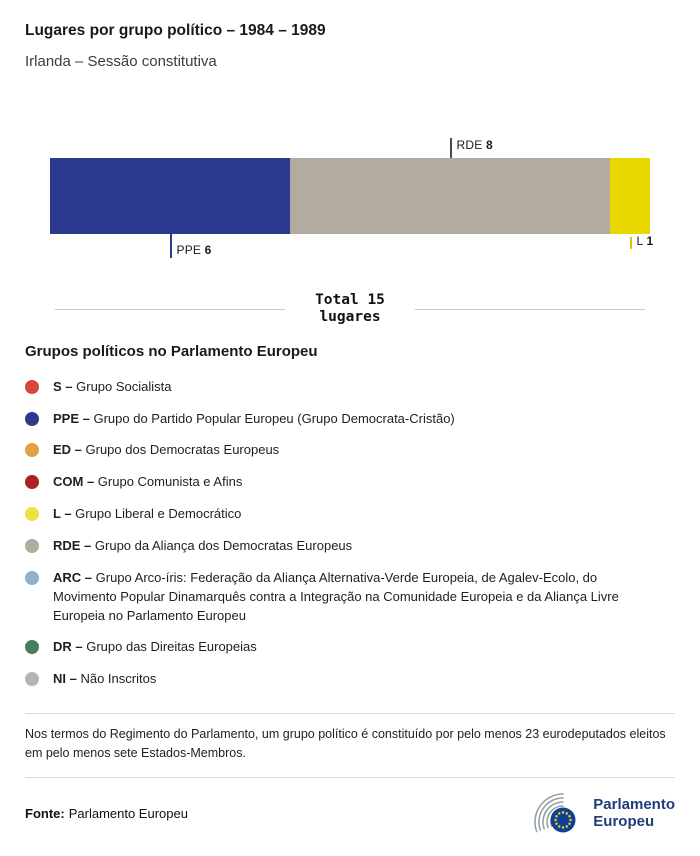 Image resolution: width=700 pixels, height=856 pixels. I want to click on legend-item-L: L – Grupo Liberal e Democrático, so click(350, 514).